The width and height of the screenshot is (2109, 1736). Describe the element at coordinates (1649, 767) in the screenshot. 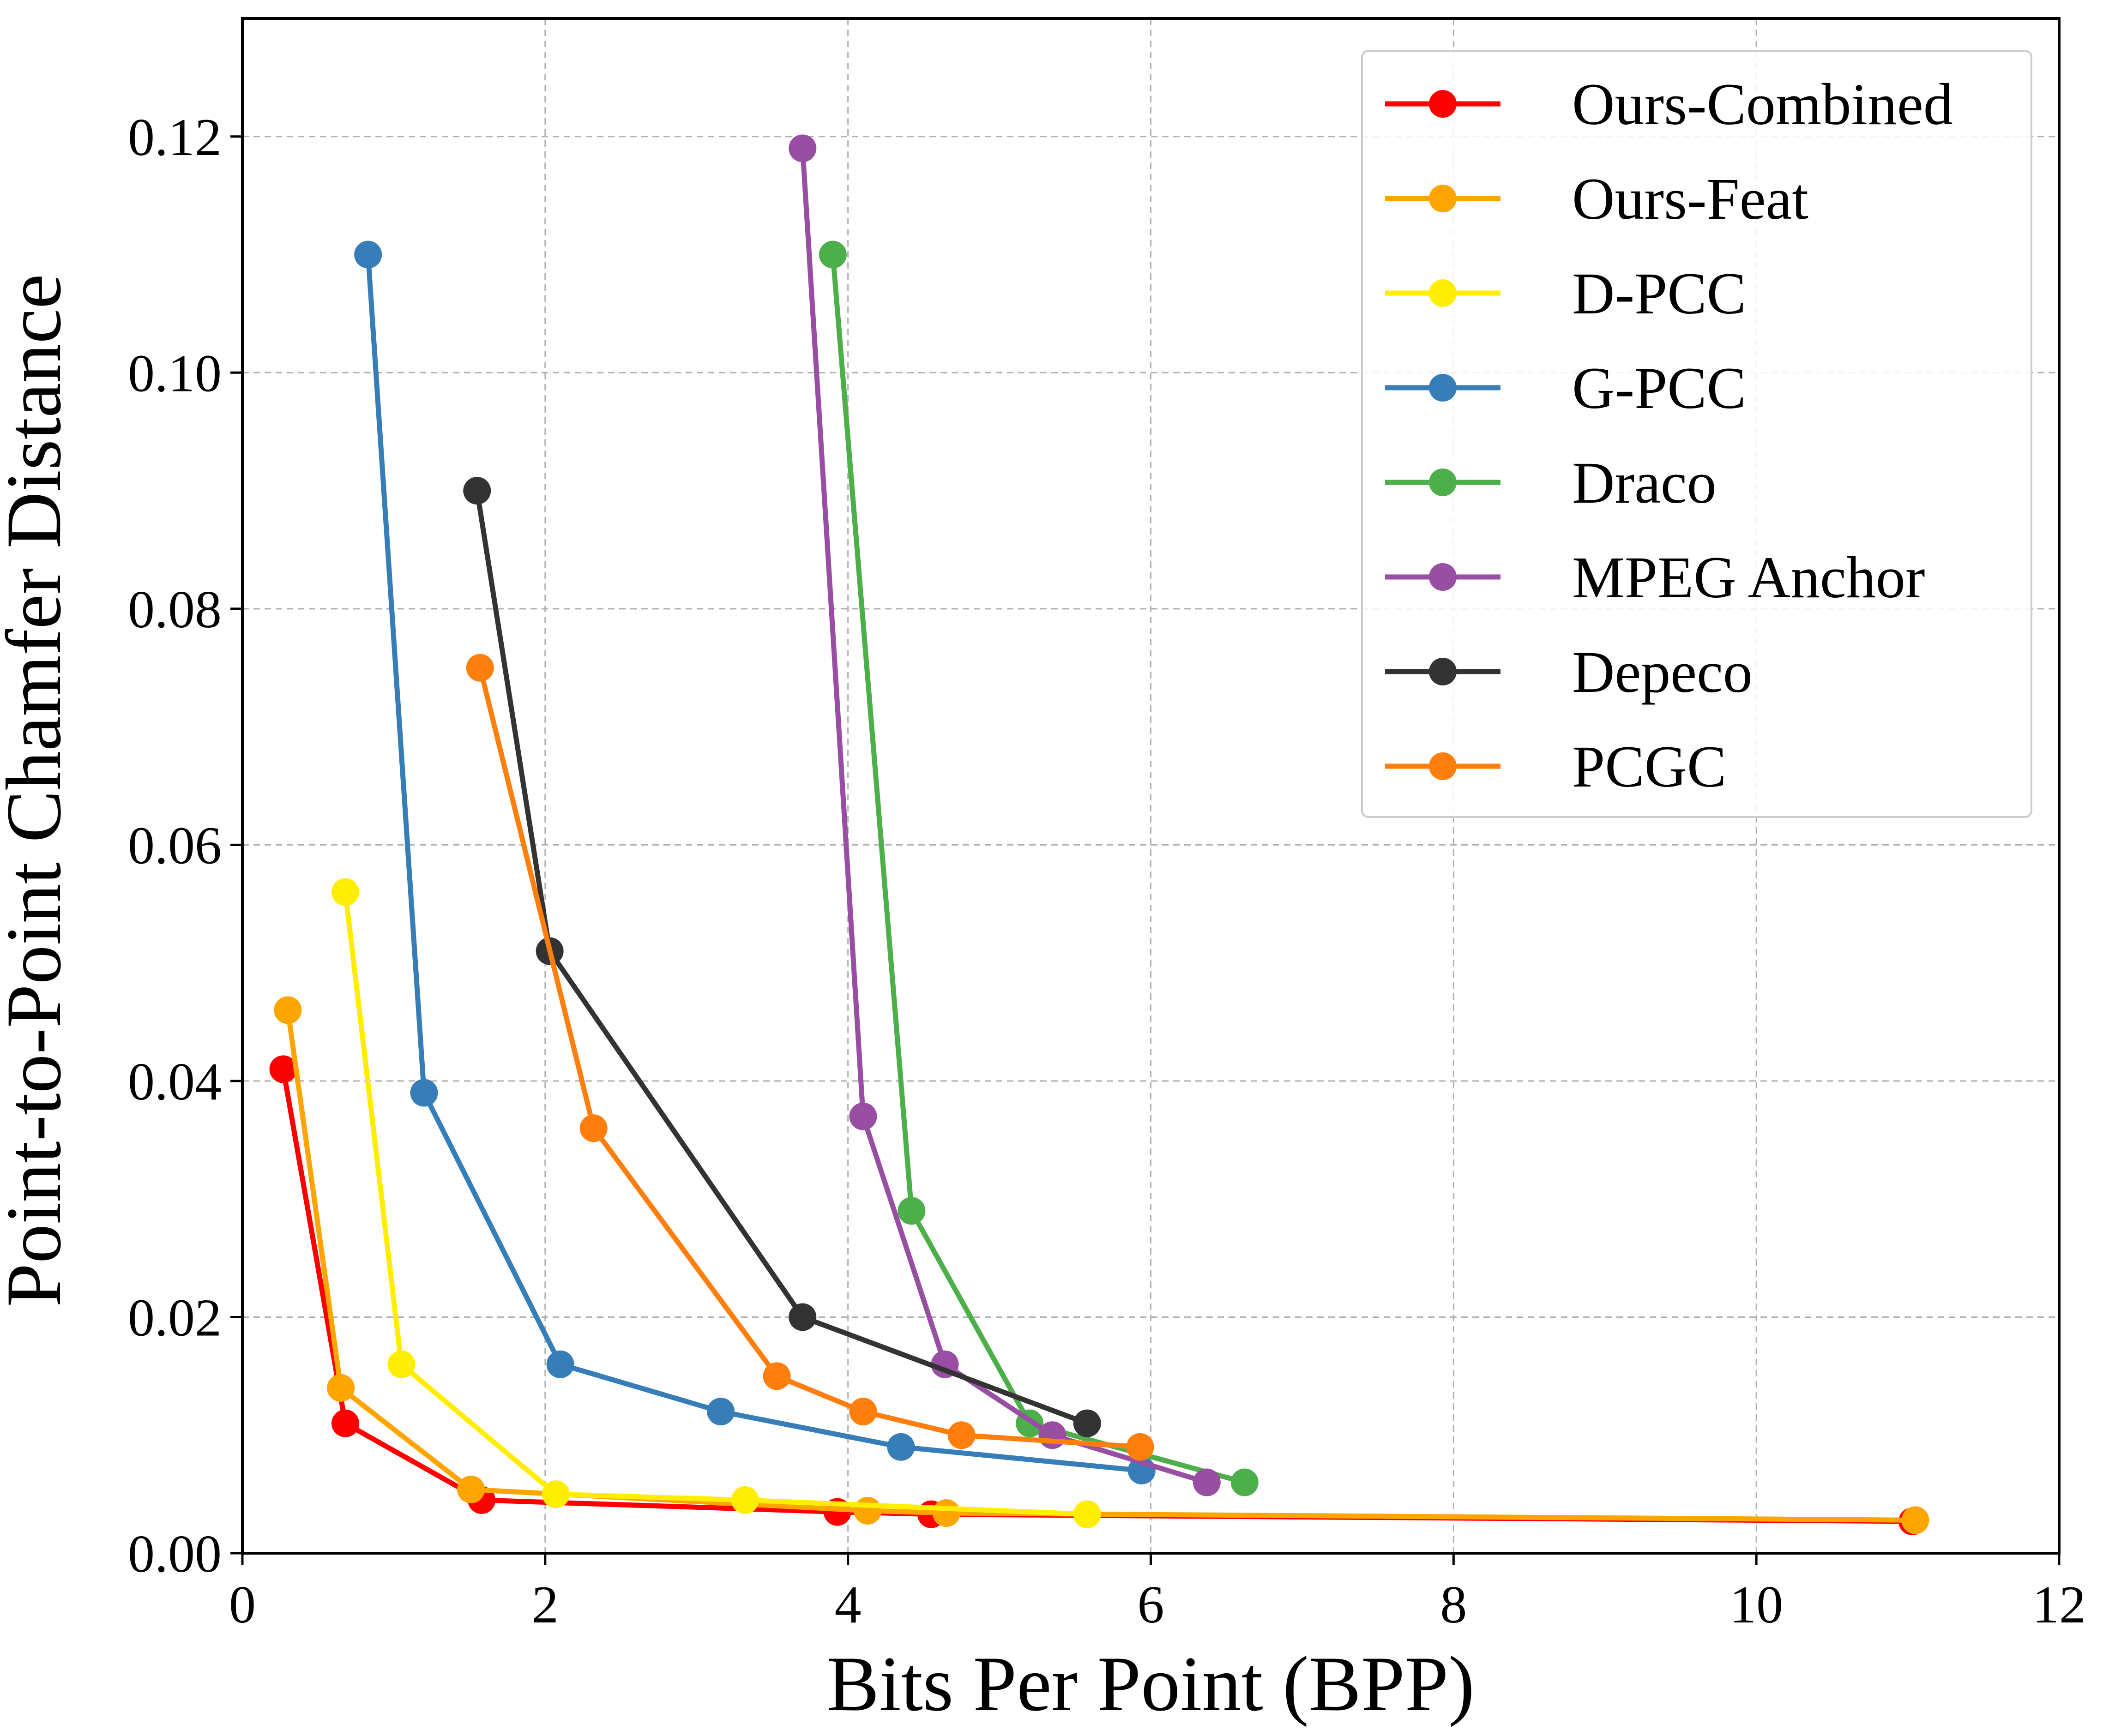

I see `legend-label-pcgc: PCGC` at that location.